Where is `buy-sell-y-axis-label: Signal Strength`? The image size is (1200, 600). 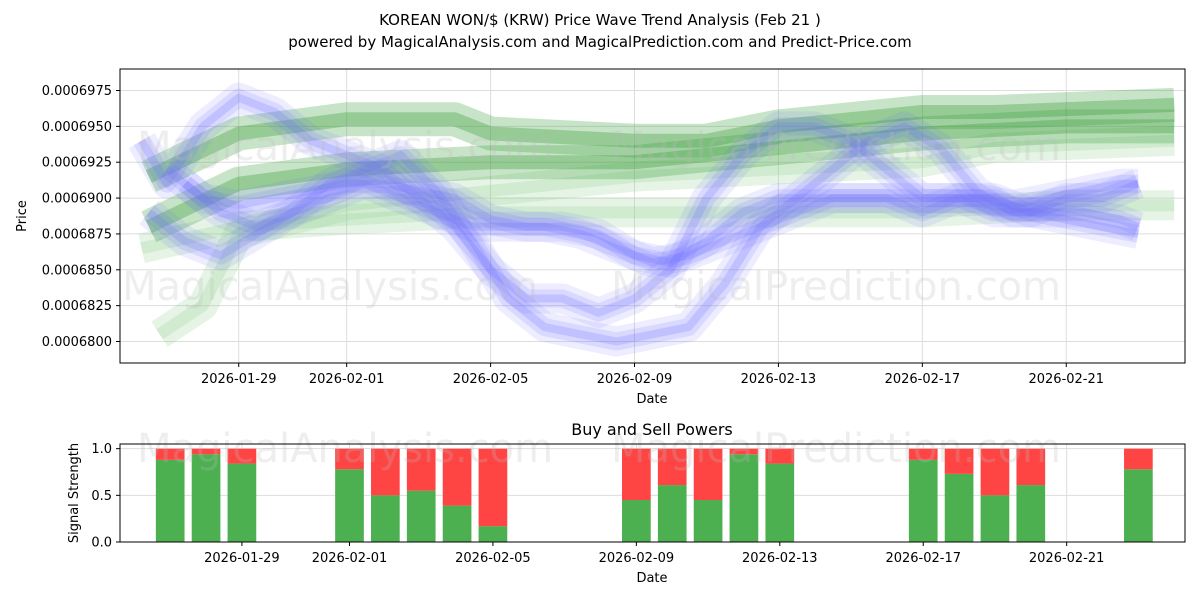 buy-sell-y-axis-label: Signal Strength is located at coordinates (74, 493).